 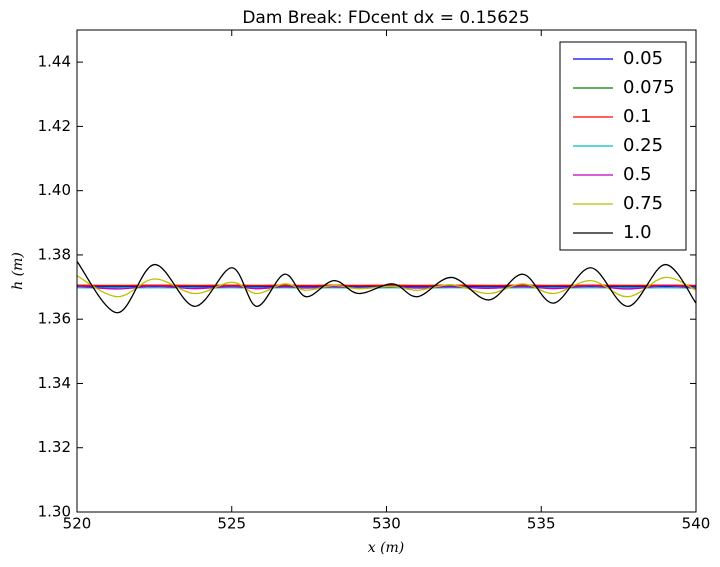 What do you see at coordinates (637, 232) in the screenshot?
I see `legend-label: 1.0` at bounding box center [637, 232].